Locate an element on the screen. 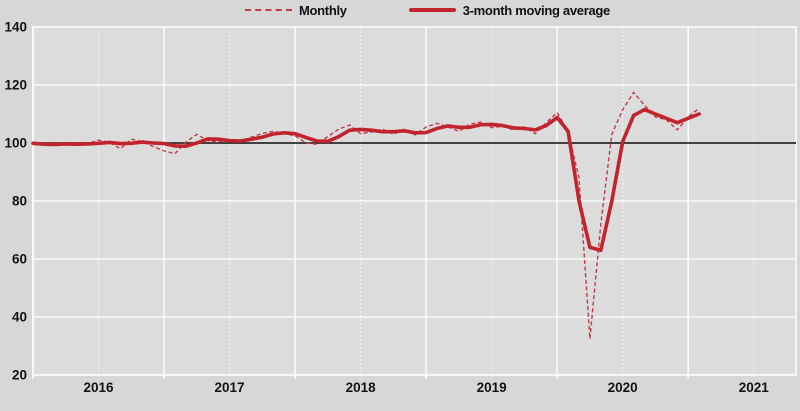 The image size is (800, 411). legend-item-moving-average: 3-month moving average is located at coordinates (509, 10).